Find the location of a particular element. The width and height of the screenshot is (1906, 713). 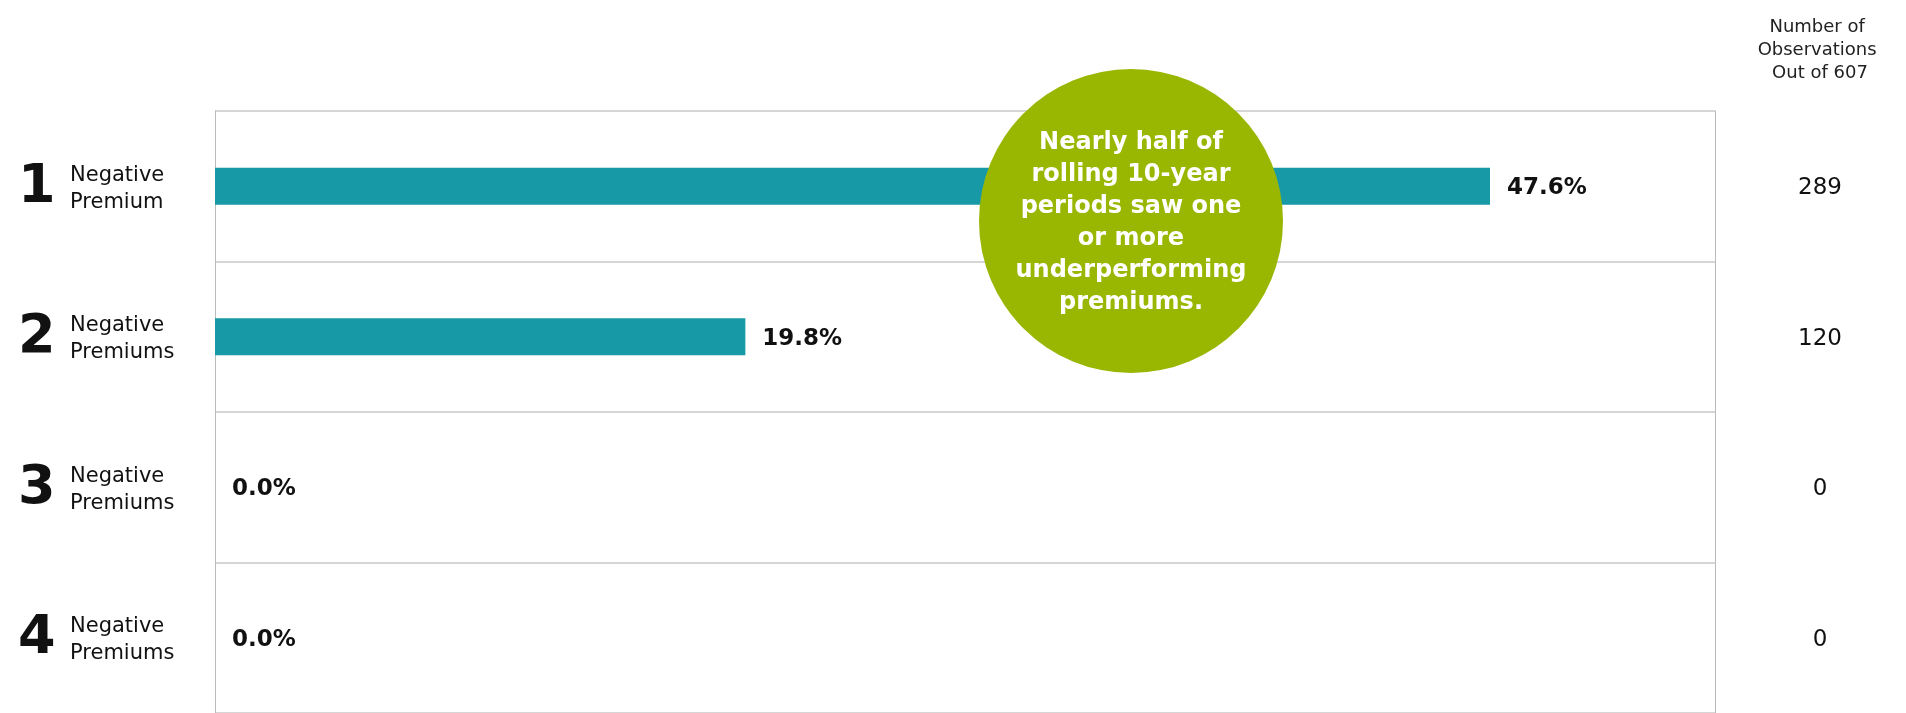

data-label: 47.6% is located at coordinates (1547, 186).